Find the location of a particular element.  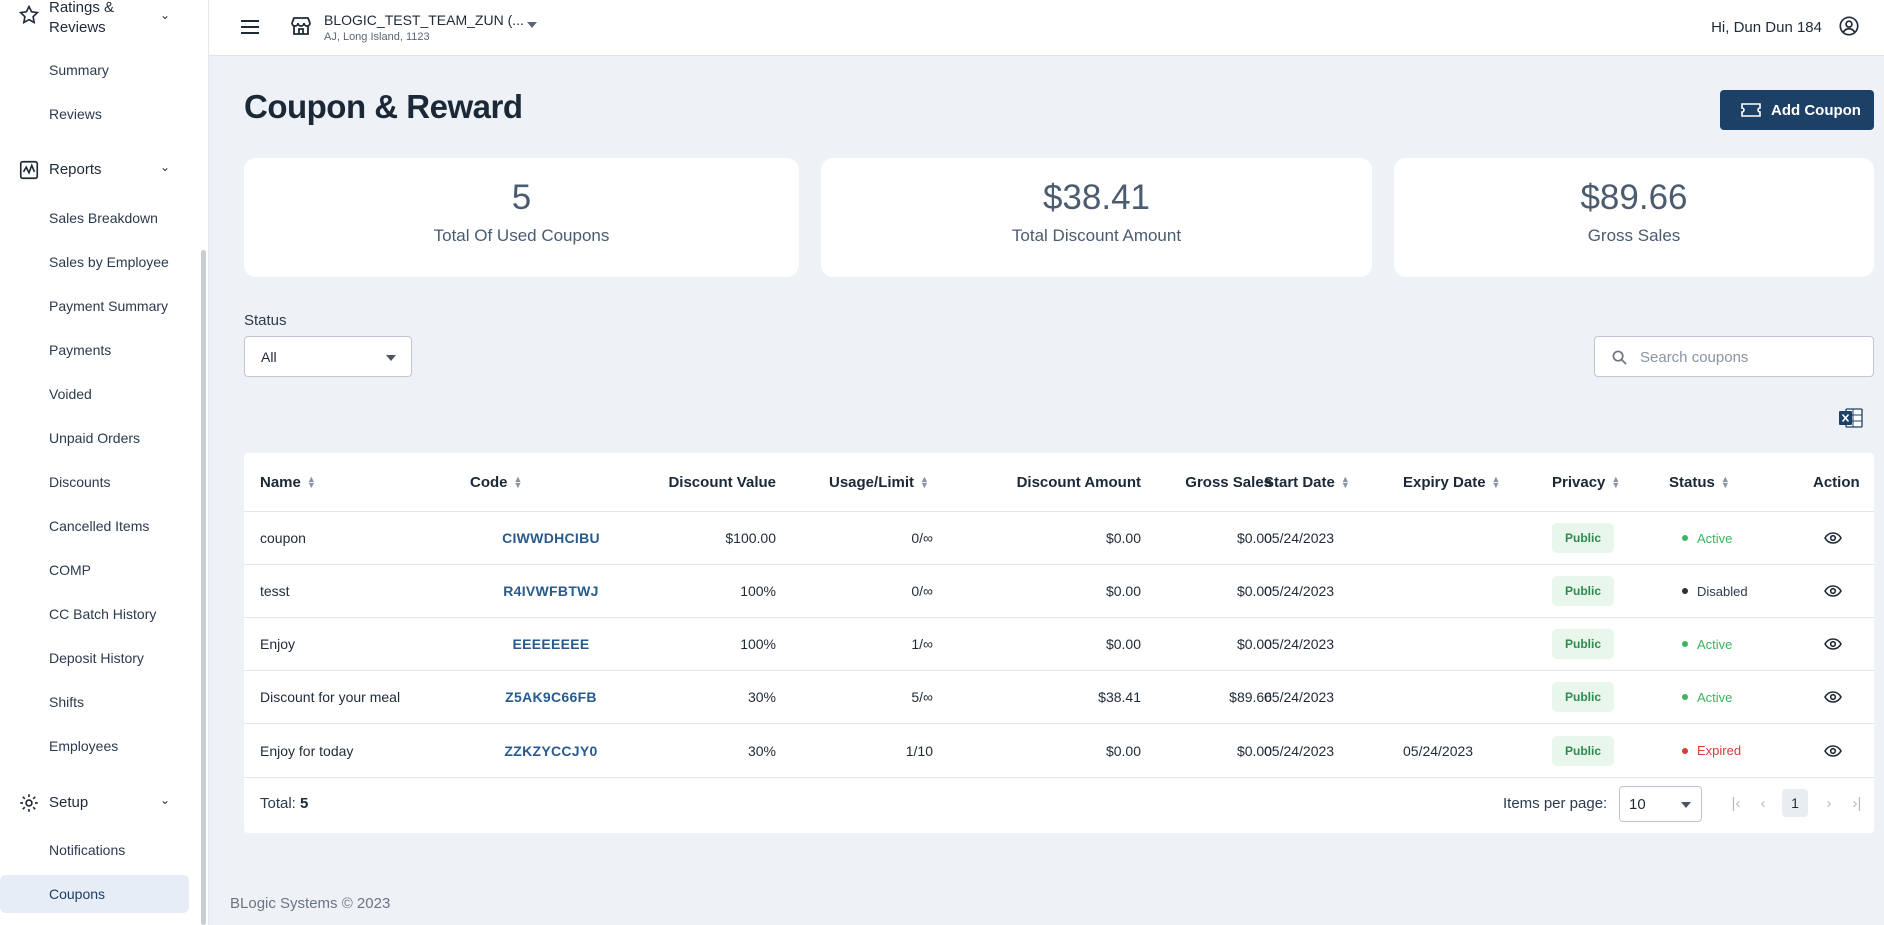

sidebar-item-voided: Voided is located at coordinates (70, 394).